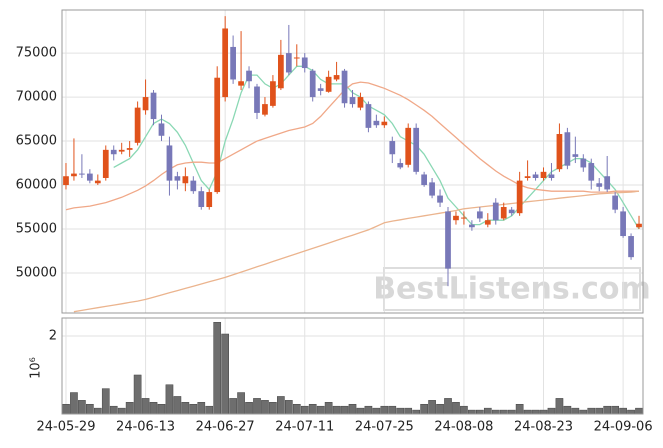  I want to click on x-tick-label: 24-07-11, so click(304, 427).